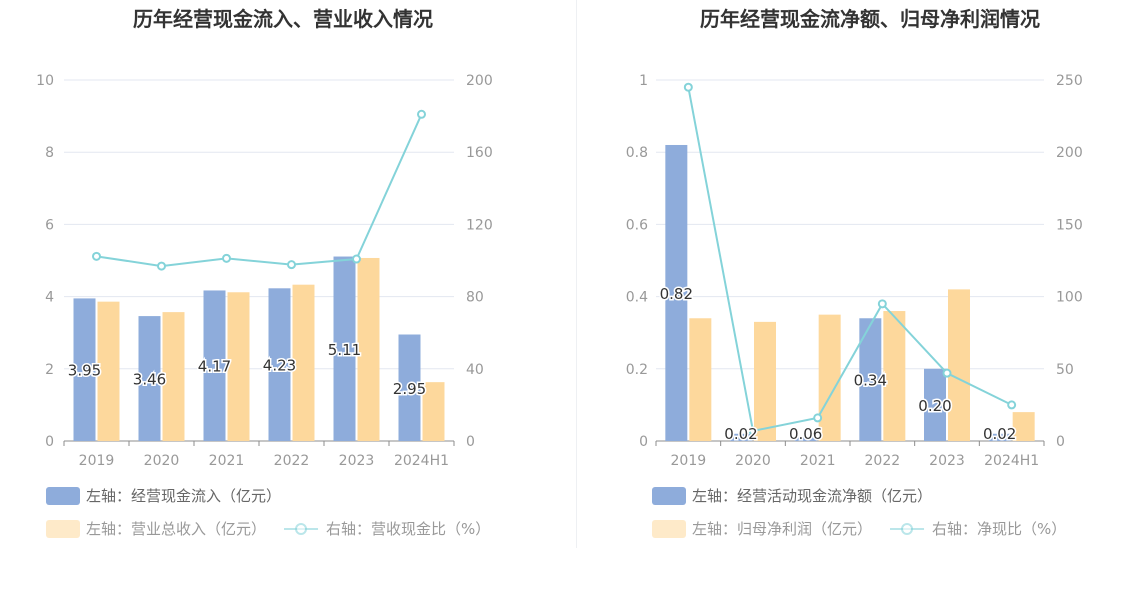 This screenshot has height=589, width=1148. Describe the element at coordinates (408, 529) in the screenshot. I see `legend-label-ratio: 右轴：营收现金比（%）` at that location.